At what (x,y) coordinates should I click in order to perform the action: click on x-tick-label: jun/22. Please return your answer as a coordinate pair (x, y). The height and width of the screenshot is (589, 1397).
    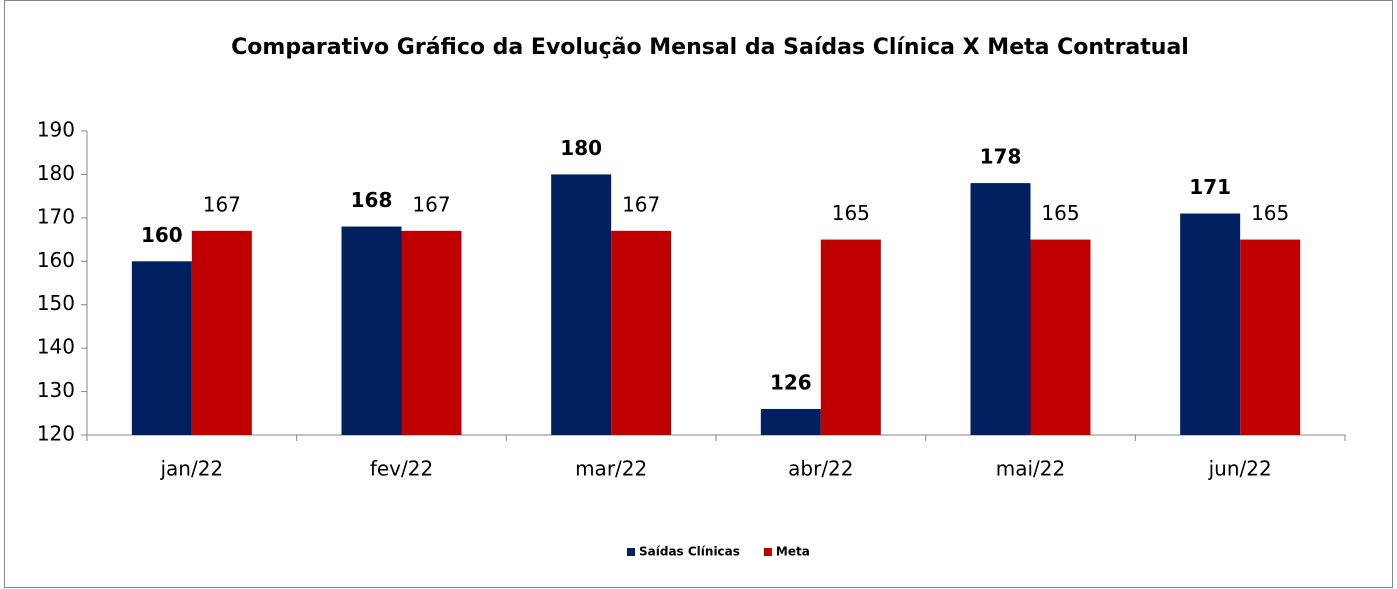
    Looking at the image, I should click on (1240, 469).